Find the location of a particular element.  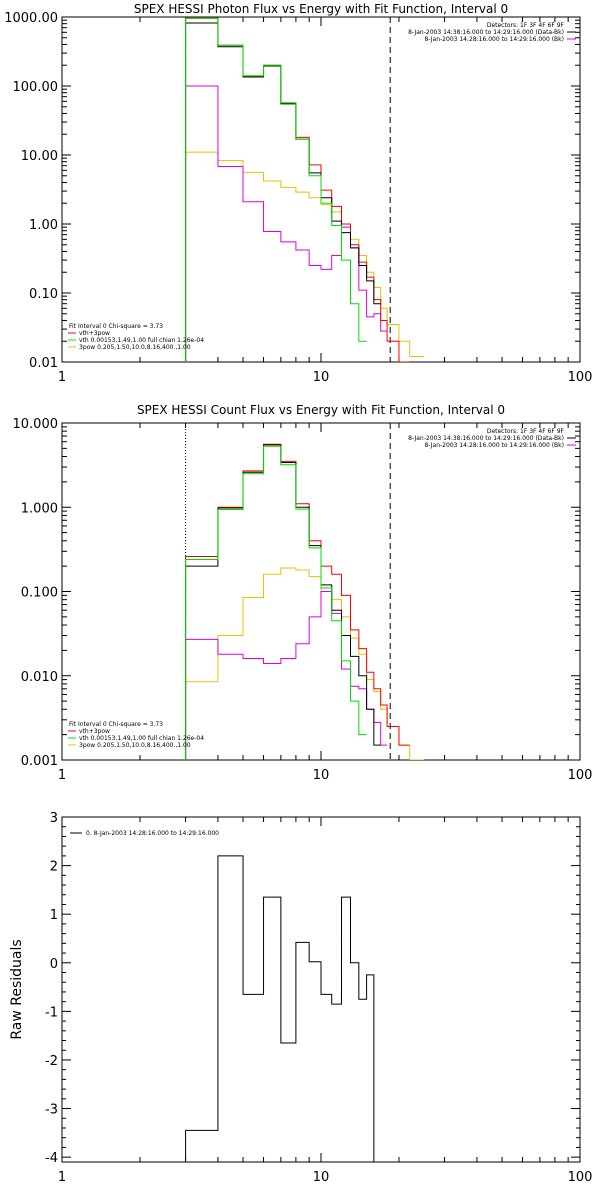

y-tick-label: 100.00 is located at coordinates (36, 87).